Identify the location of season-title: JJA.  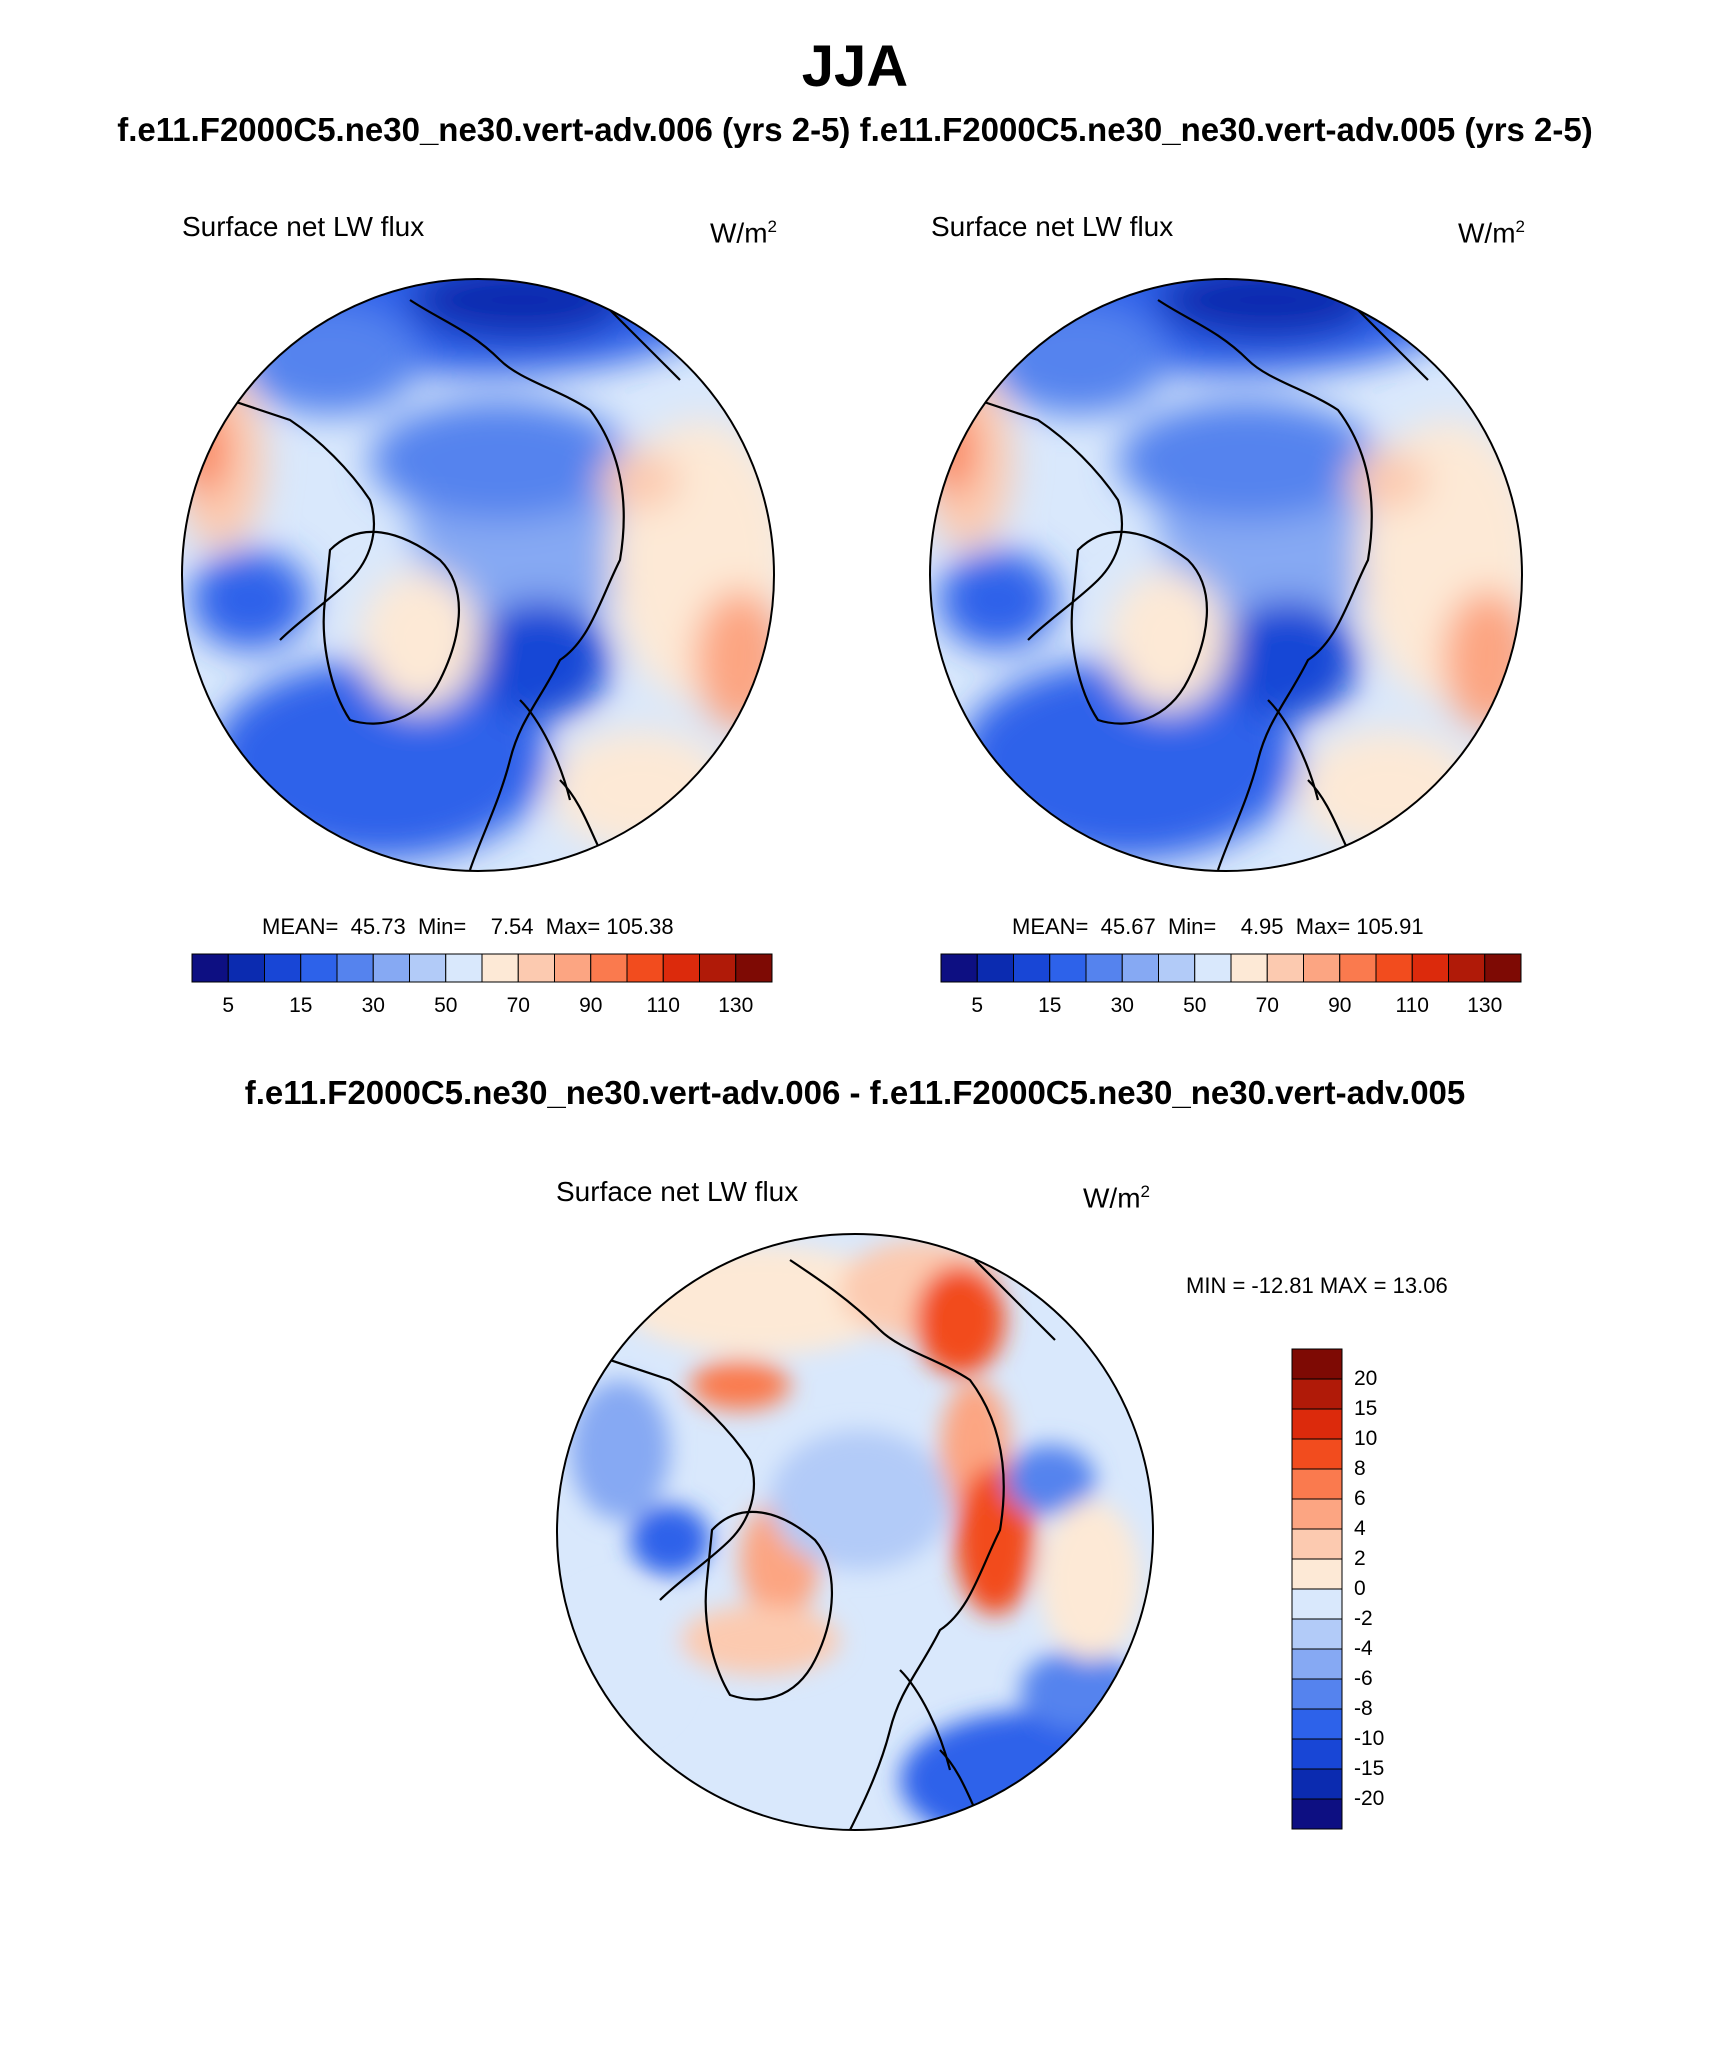
(855, 66).